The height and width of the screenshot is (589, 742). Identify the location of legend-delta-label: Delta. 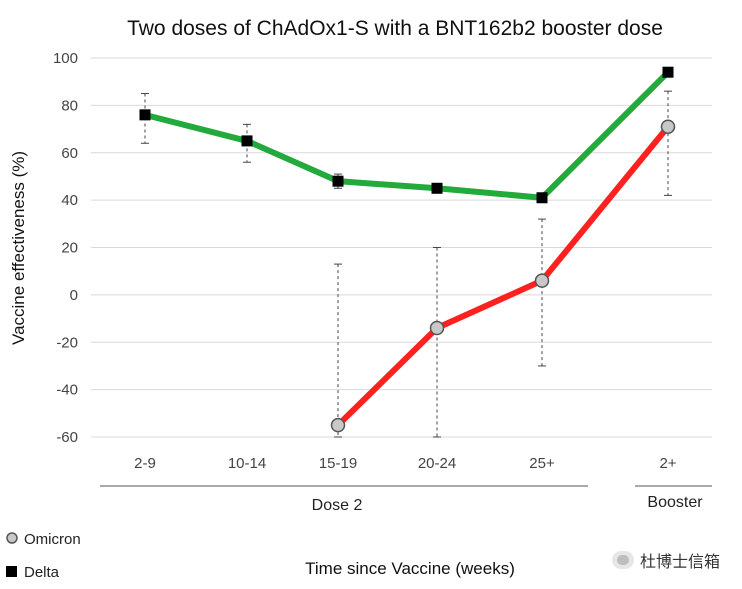
(42, 572).